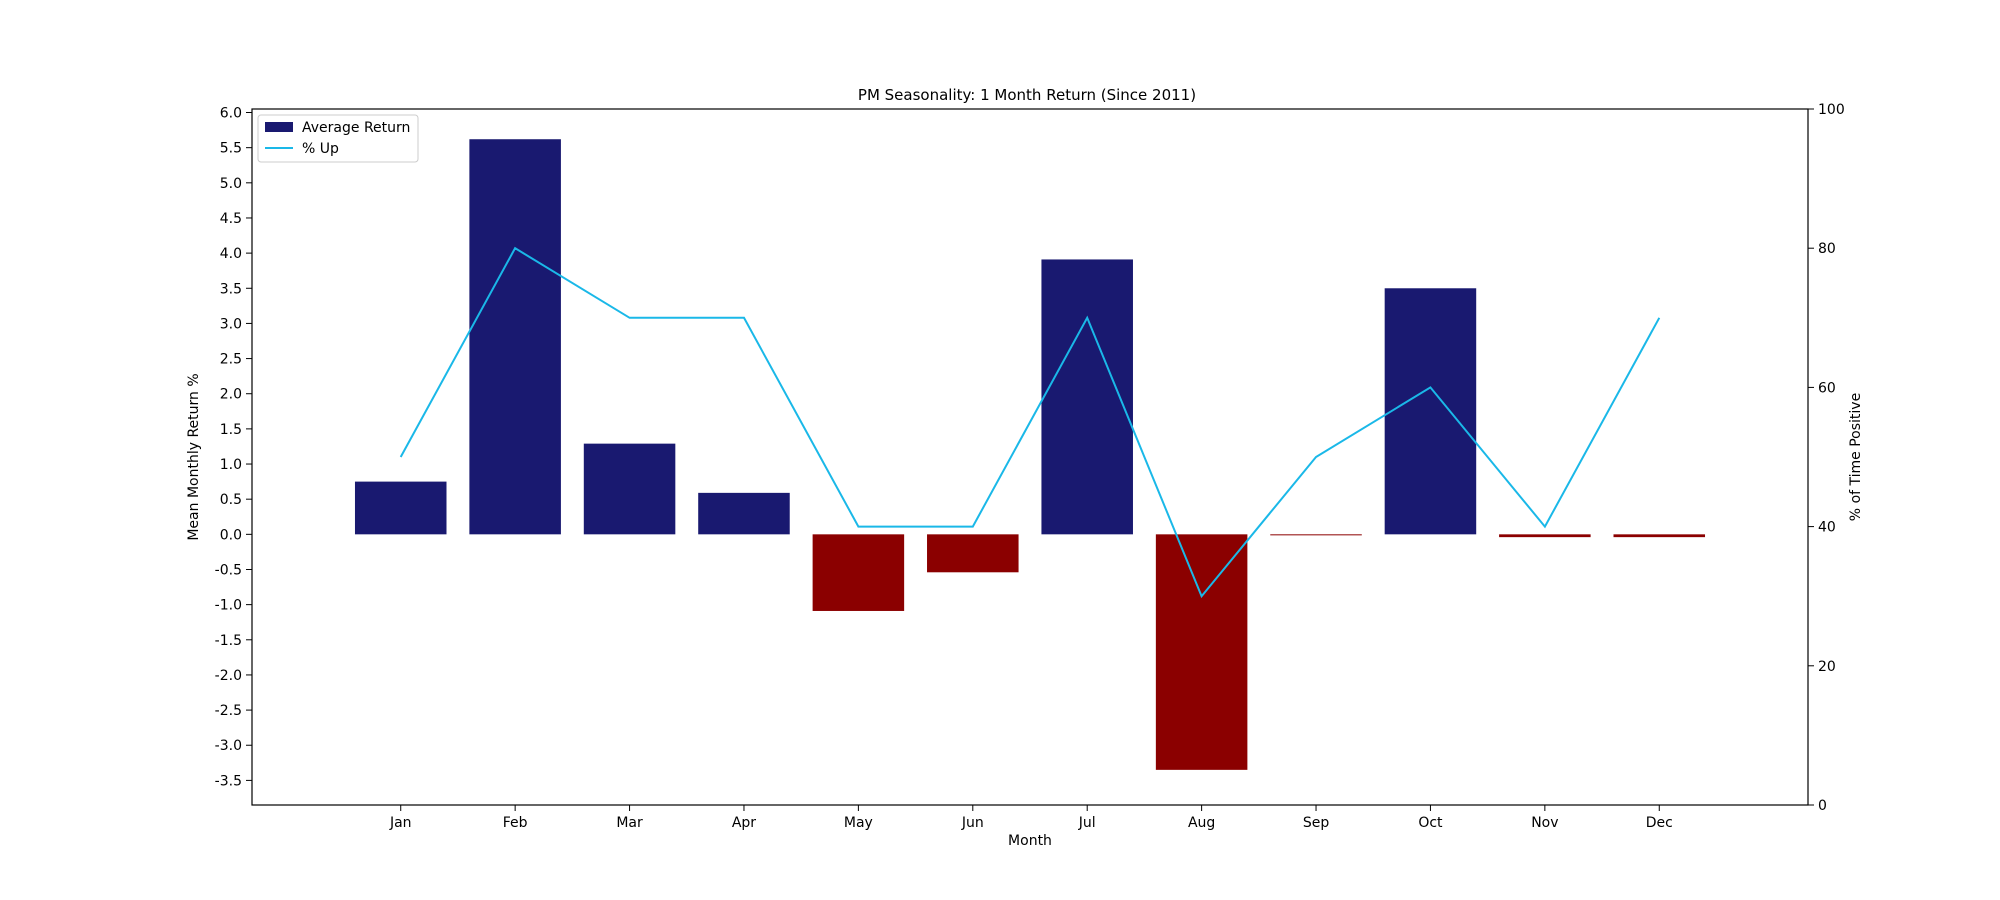 This screenshot has width=2000, height=900. Describe the element at coordinates (1430, 823) in the screenshot. I see `x-tick-label: Oct` at that location.